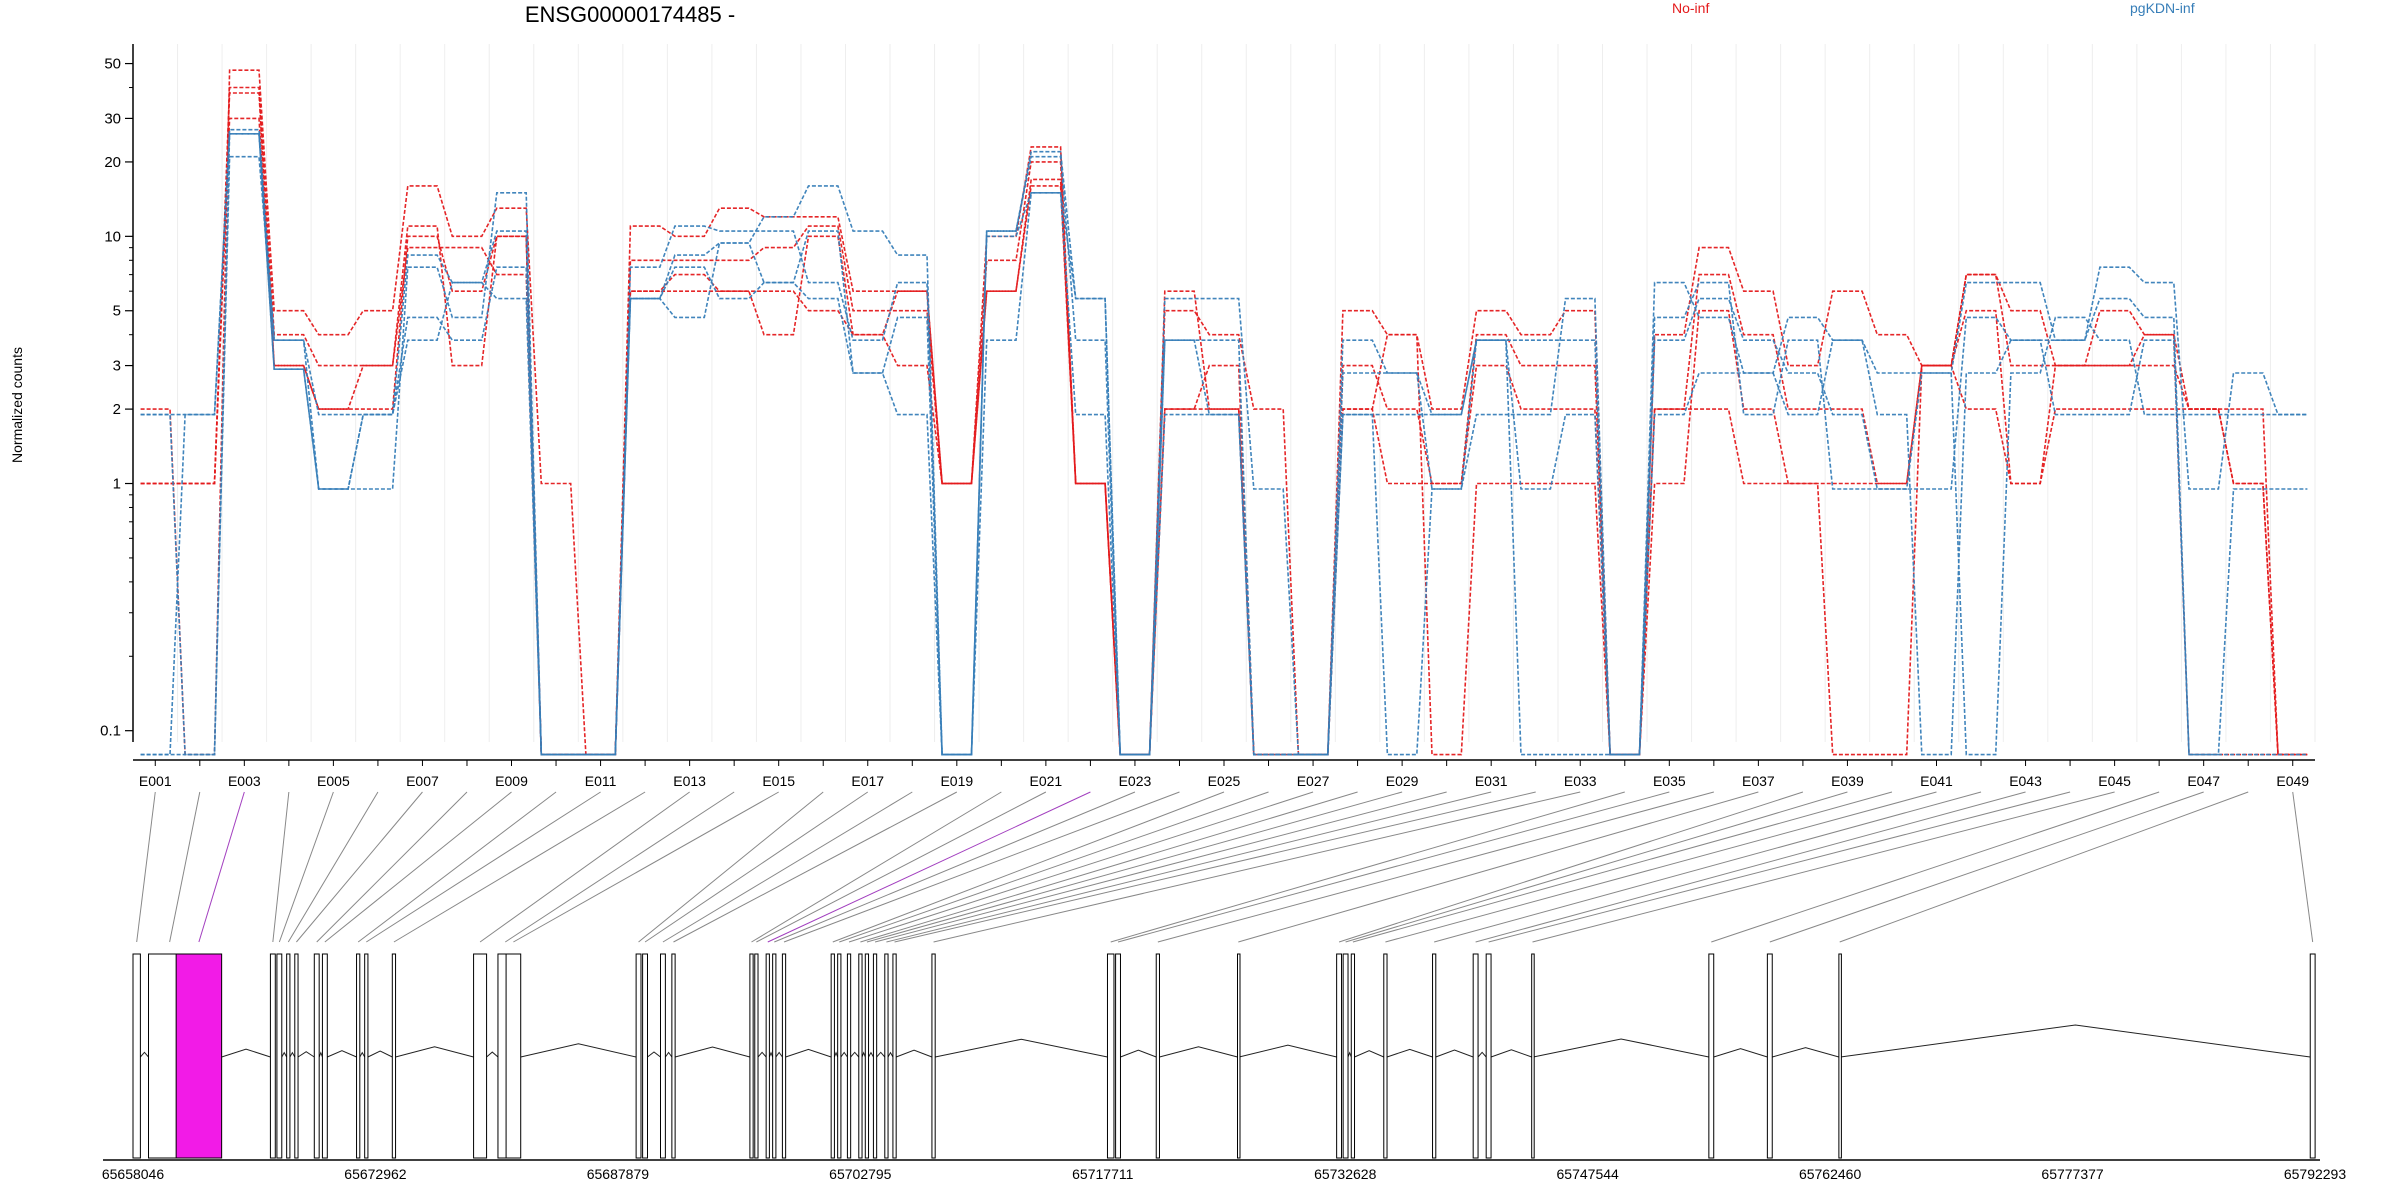 Image resolution: width=2400 pixels, height=1200 pixels. Describe the element at coordinates (221, 867) in the screenshot. I see `connector-e003` at that location.